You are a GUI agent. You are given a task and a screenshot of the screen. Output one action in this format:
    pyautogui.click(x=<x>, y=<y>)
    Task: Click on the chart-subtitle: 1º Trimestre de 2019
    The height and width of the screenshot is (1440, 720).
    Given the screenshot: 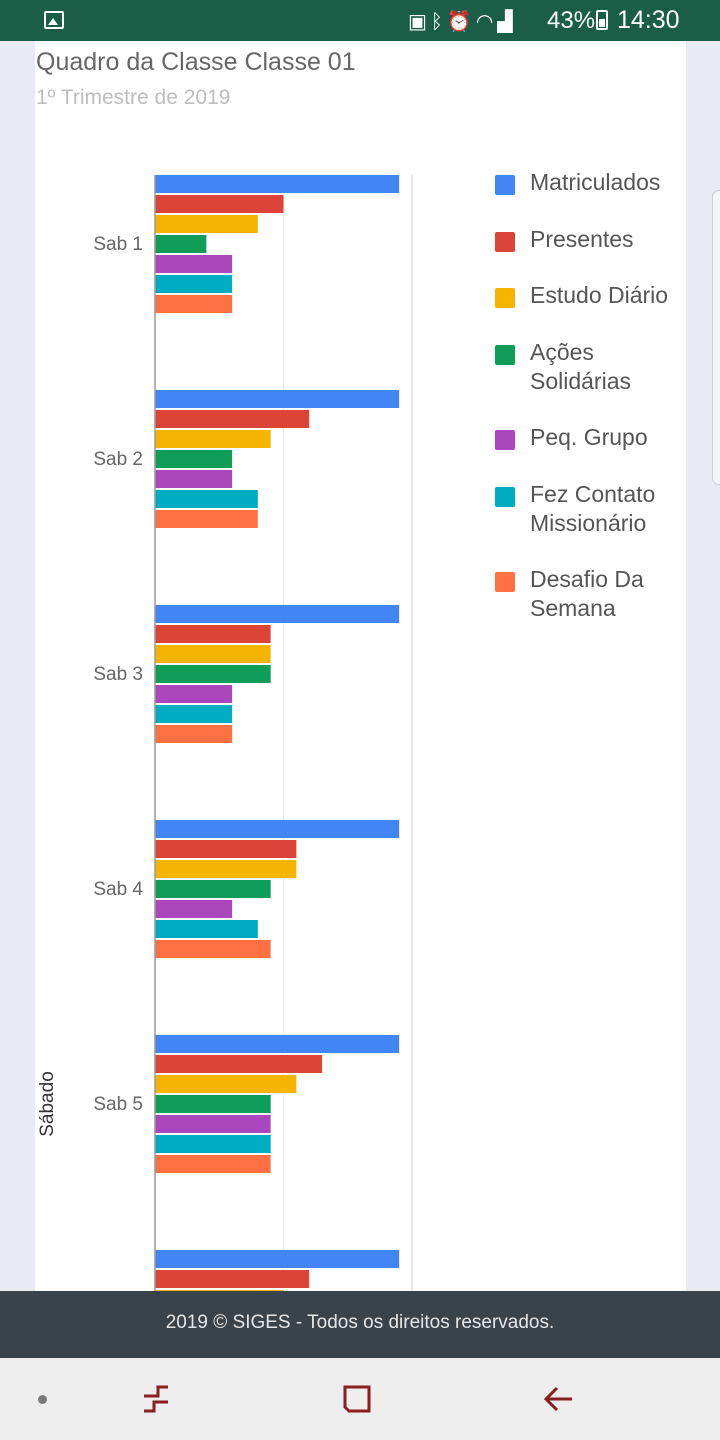 What is the action you would take?
    pyautogui.click(x=133, y=97)
    